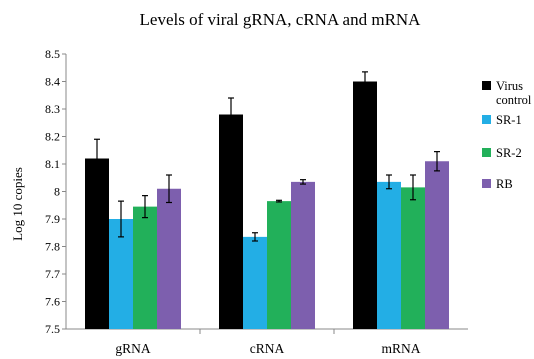 This screenshot has height=359, width=534. Describe the element at coordinates (52, 137) in the screenshot. I see `y-tick-label: 8.2` at that location.